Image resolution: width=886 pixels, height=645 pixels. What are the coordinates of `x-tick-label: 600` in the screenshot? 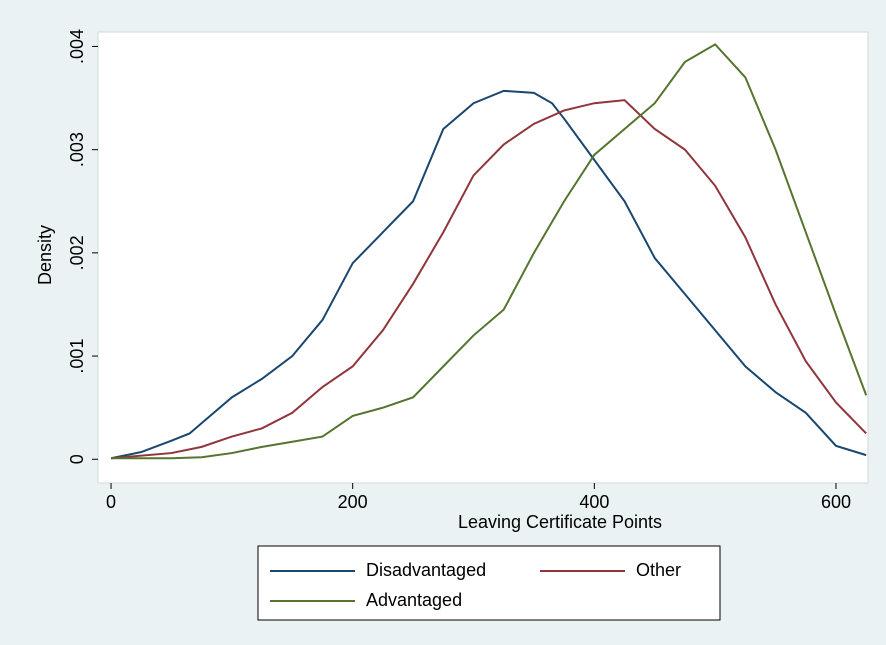 It's located at (836, 502).